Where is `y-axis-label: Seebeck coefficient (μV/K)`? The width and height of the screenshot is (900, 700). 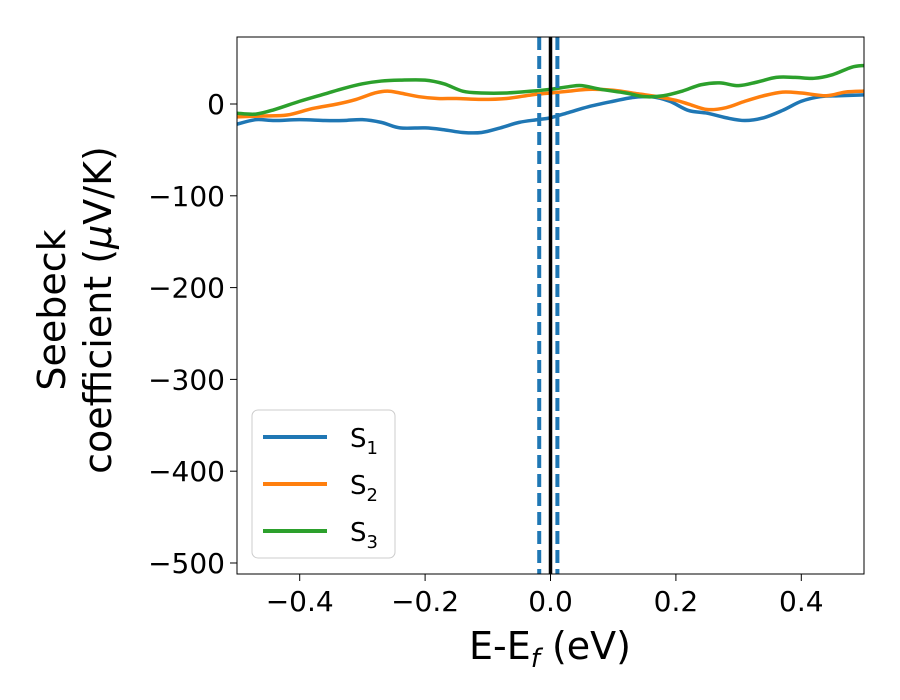 y-axis-label: Seebeck coefficient (μV/K) is located at coordinates (75, 310).